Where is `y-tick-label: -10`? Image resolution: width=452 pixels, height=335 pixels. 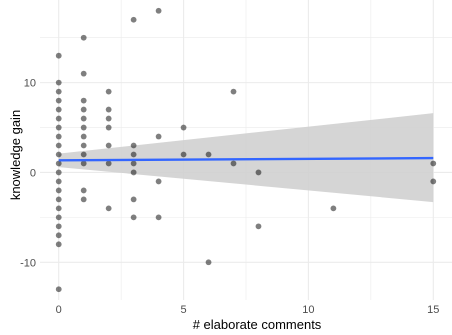 y-tick-label: -10 is located at coordinates (28, 263).